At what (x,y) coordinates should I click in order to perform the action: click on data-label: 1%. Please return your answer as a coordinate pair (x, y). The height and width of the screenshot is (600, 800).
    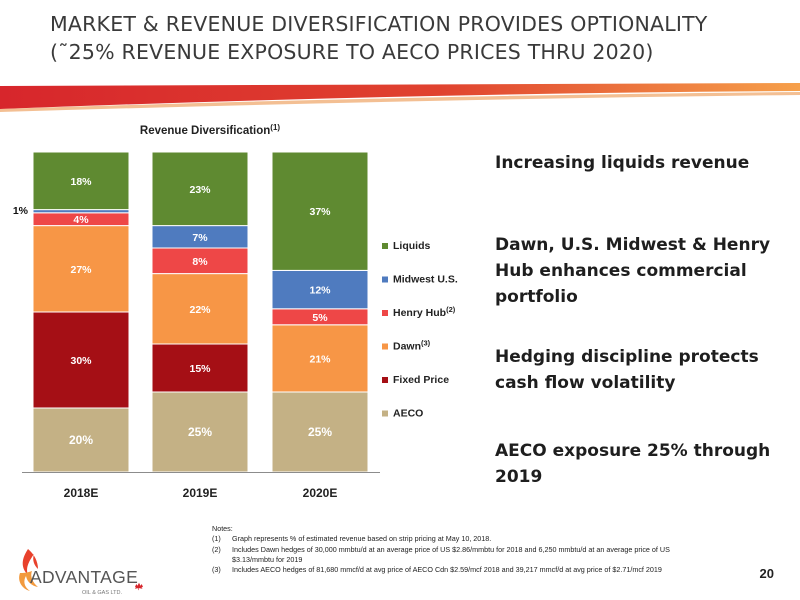
    Looking at the image, I should click on (21, 211).